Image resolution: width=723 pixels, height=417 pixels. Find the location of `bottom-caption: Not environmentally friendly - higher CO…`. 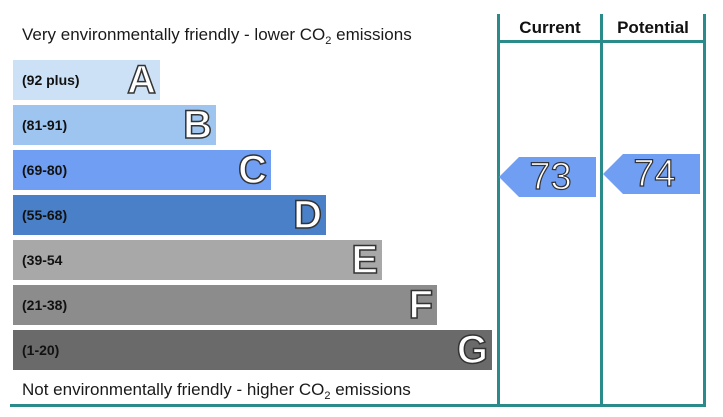

bottom-caption: Not environmentally friendly - higher CO… is located at coordinates (216, 391).